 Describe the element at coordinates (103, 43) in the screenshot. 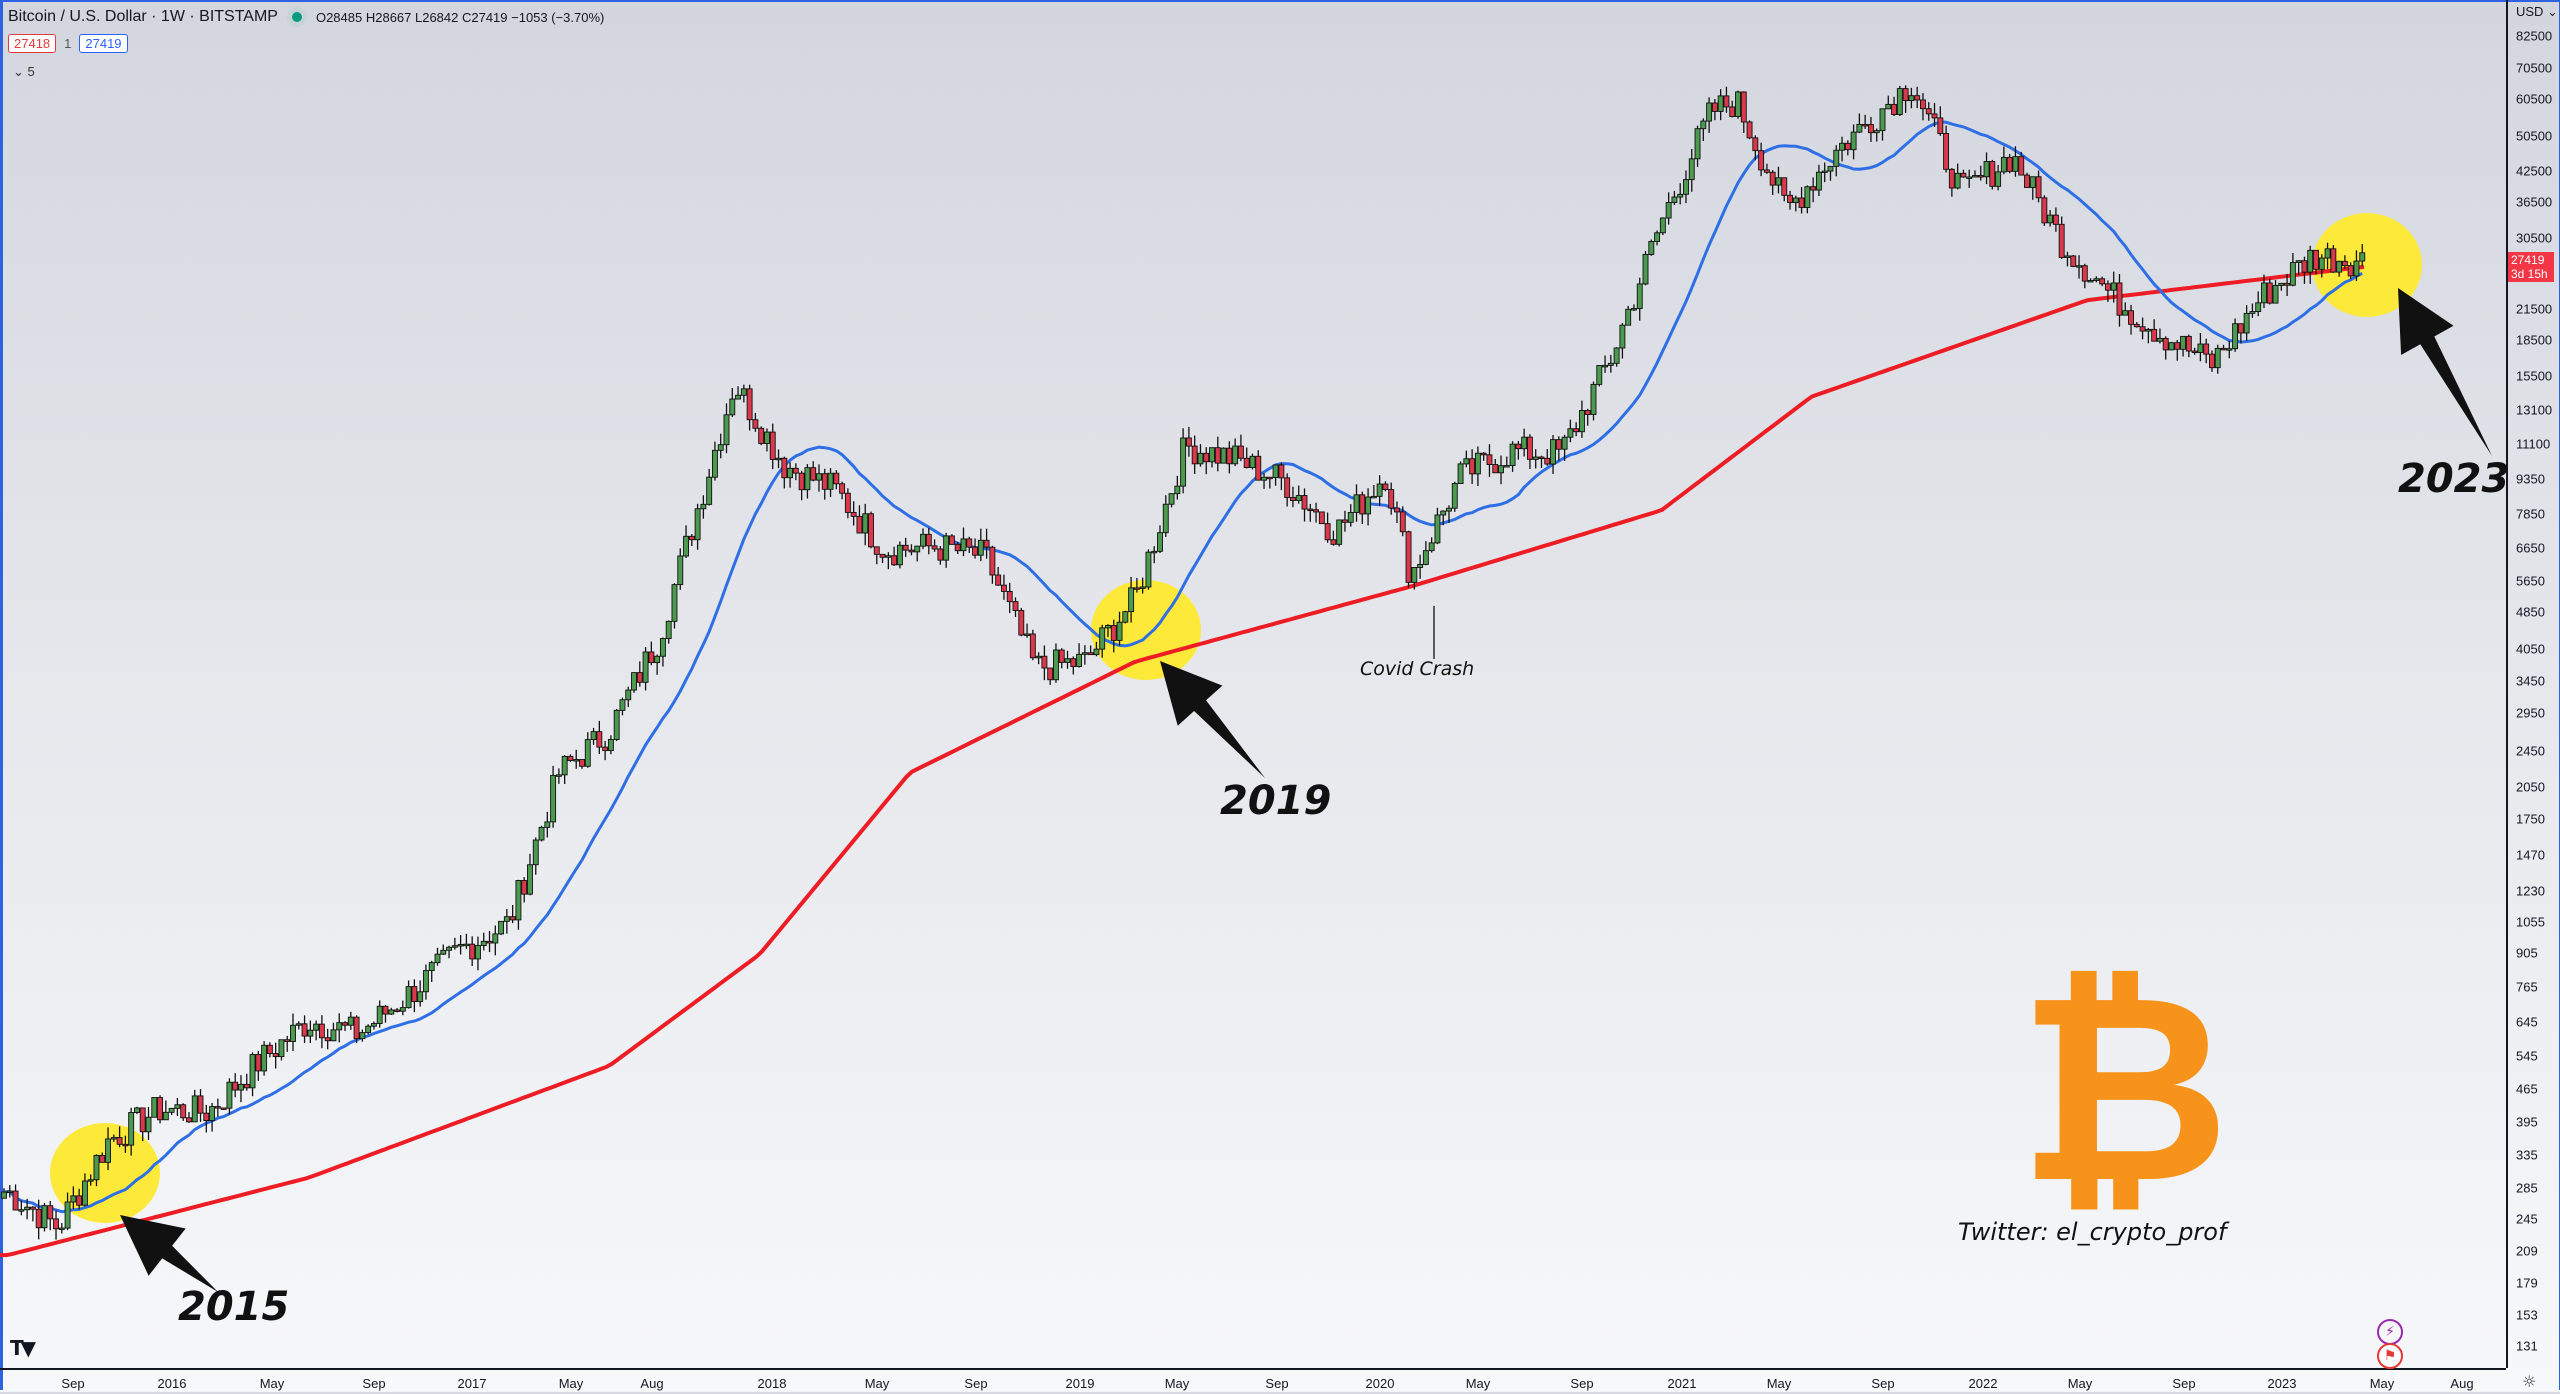

I see `buy-price-button: 27419` at that location.